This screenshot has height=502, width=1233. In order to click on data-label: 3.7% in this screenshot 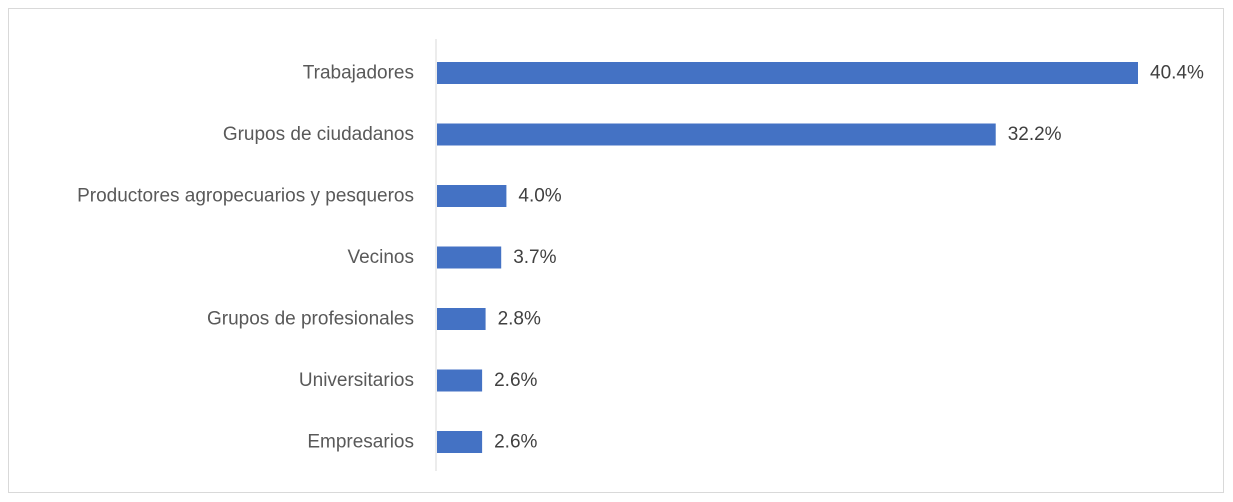, I will do `click(534, 257)`.